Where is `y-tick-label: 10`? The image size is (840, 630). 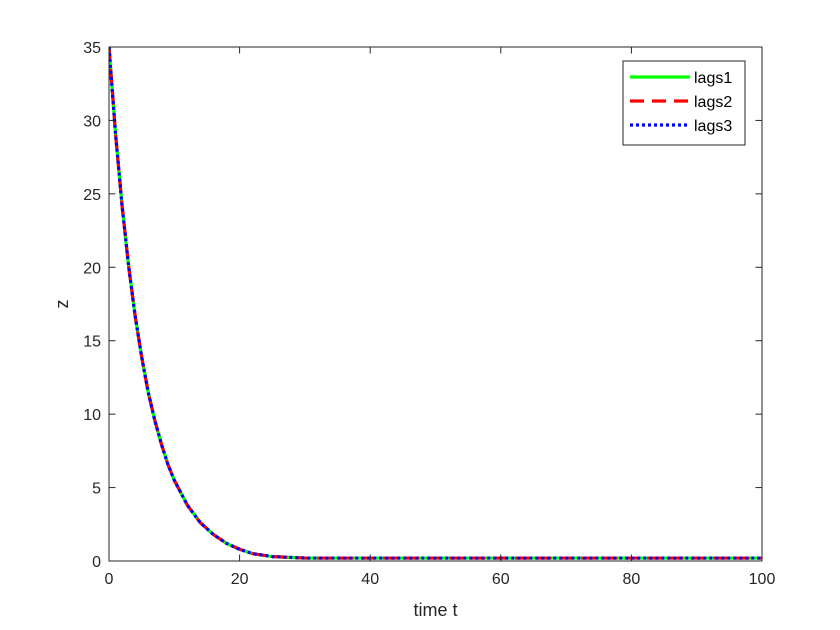 y-tick-label: 10 is located at coordinates (92, 415).